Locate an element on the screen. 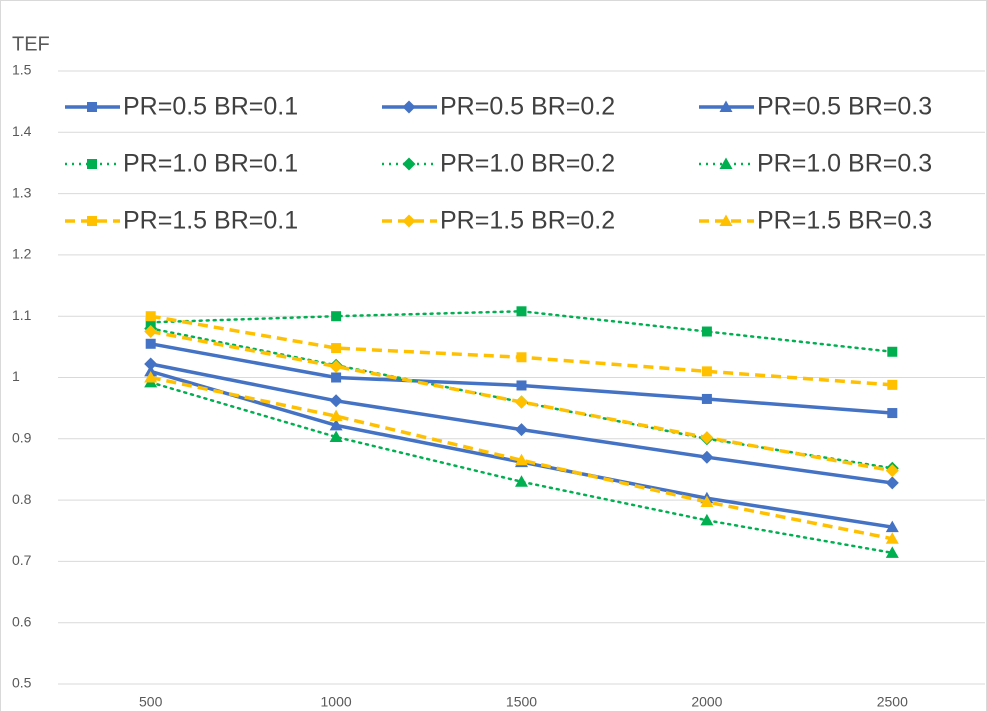 This screenshot has height=711, width=987. y-tick-label: 1.4 is located at coordinates (22, 131).